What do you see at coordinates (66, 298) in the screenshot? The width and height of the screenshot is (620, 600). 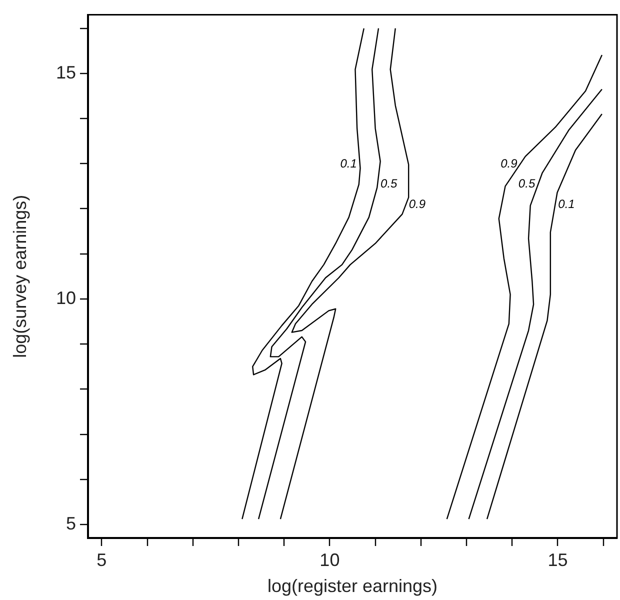 I see `y-tick-label: 10` at bounding box center [66, 298].